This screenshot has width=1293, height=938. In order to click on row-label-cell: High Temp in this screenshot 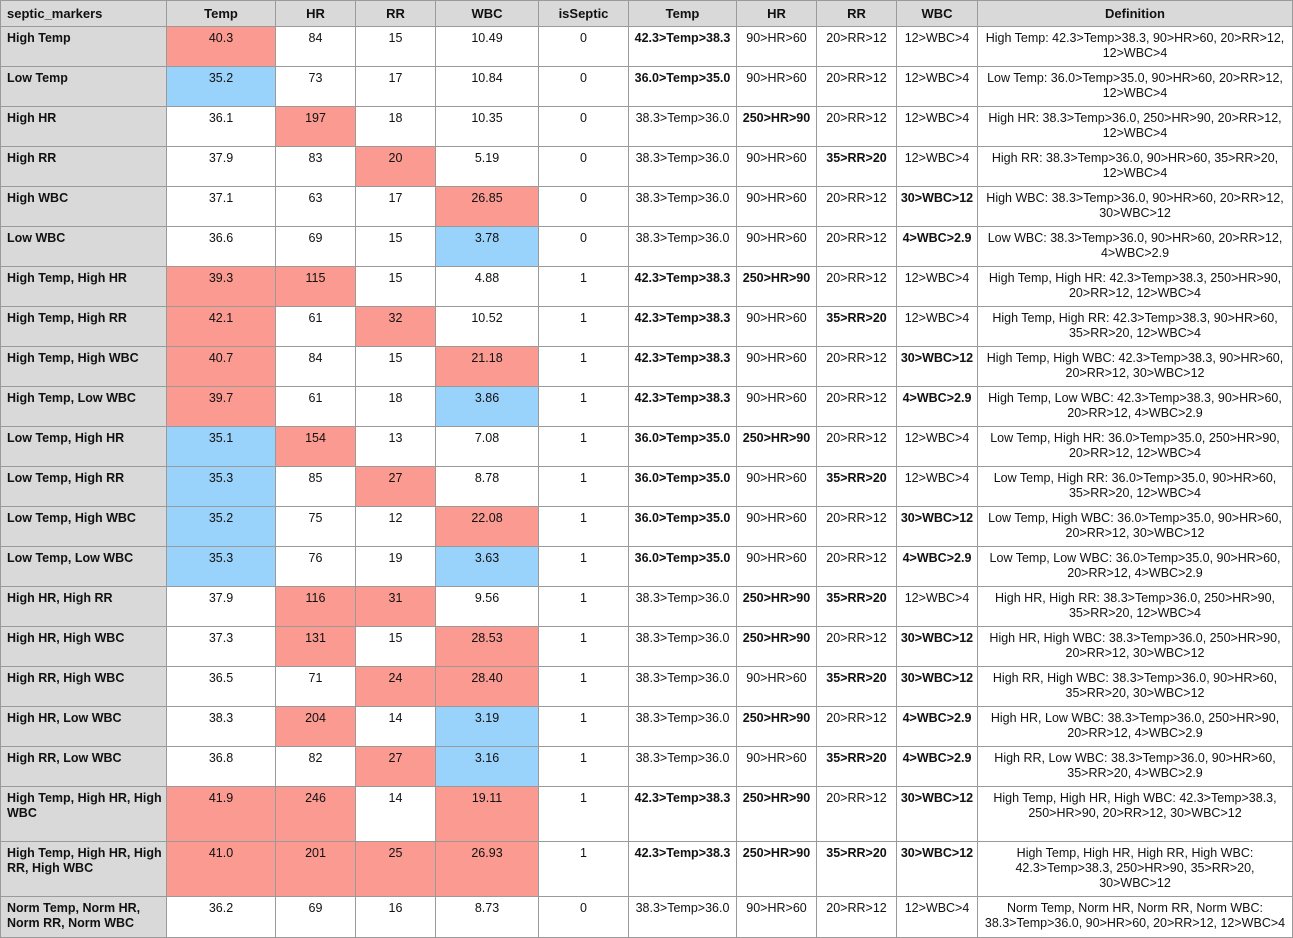, I will do `click(83, 46)`.